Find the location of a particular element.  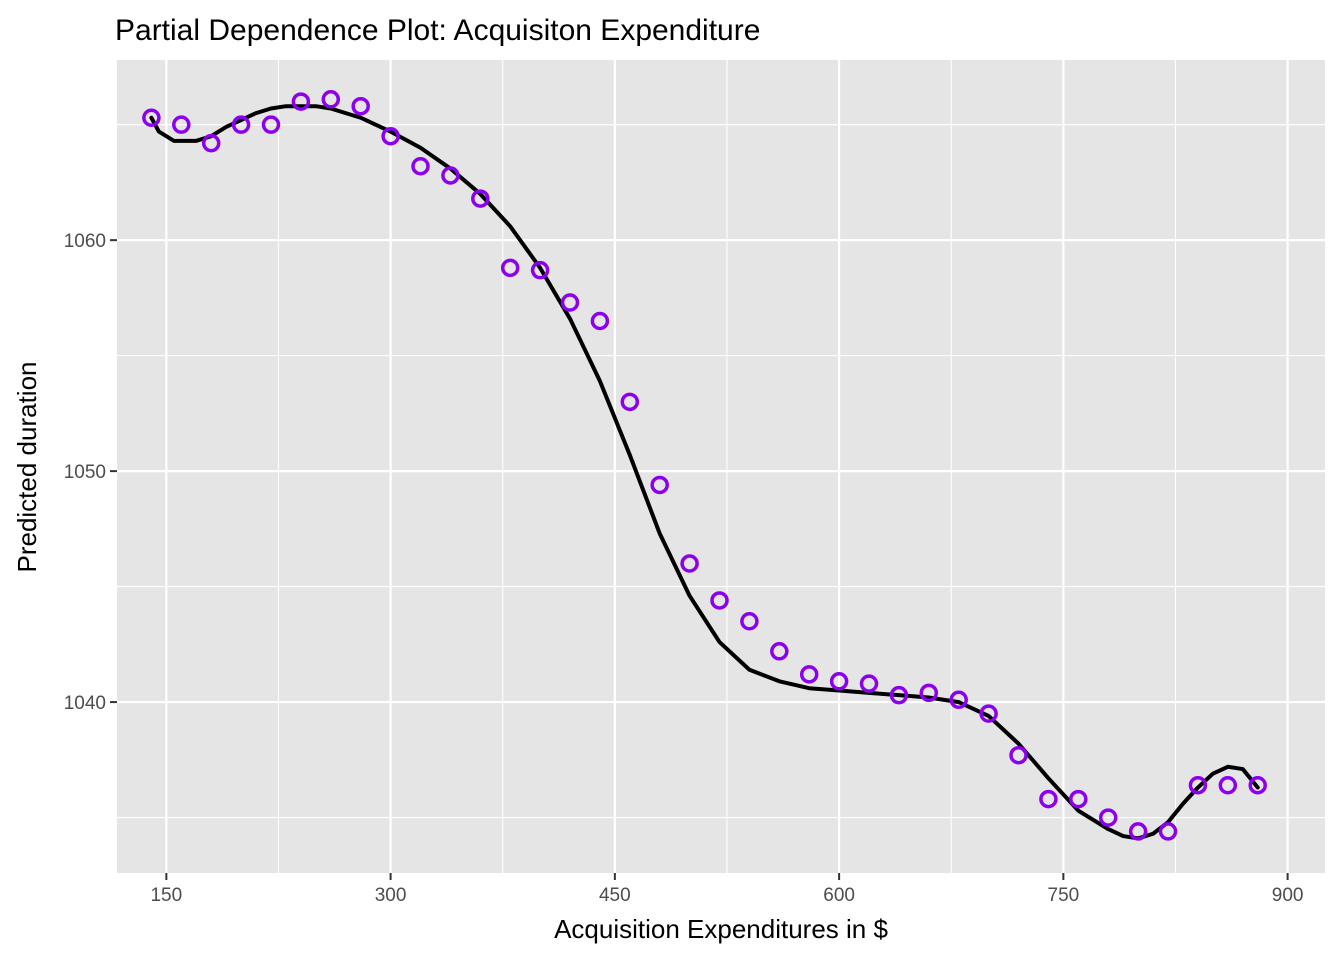

y-tick-label: 1060 is located at coordinates (85, 241).